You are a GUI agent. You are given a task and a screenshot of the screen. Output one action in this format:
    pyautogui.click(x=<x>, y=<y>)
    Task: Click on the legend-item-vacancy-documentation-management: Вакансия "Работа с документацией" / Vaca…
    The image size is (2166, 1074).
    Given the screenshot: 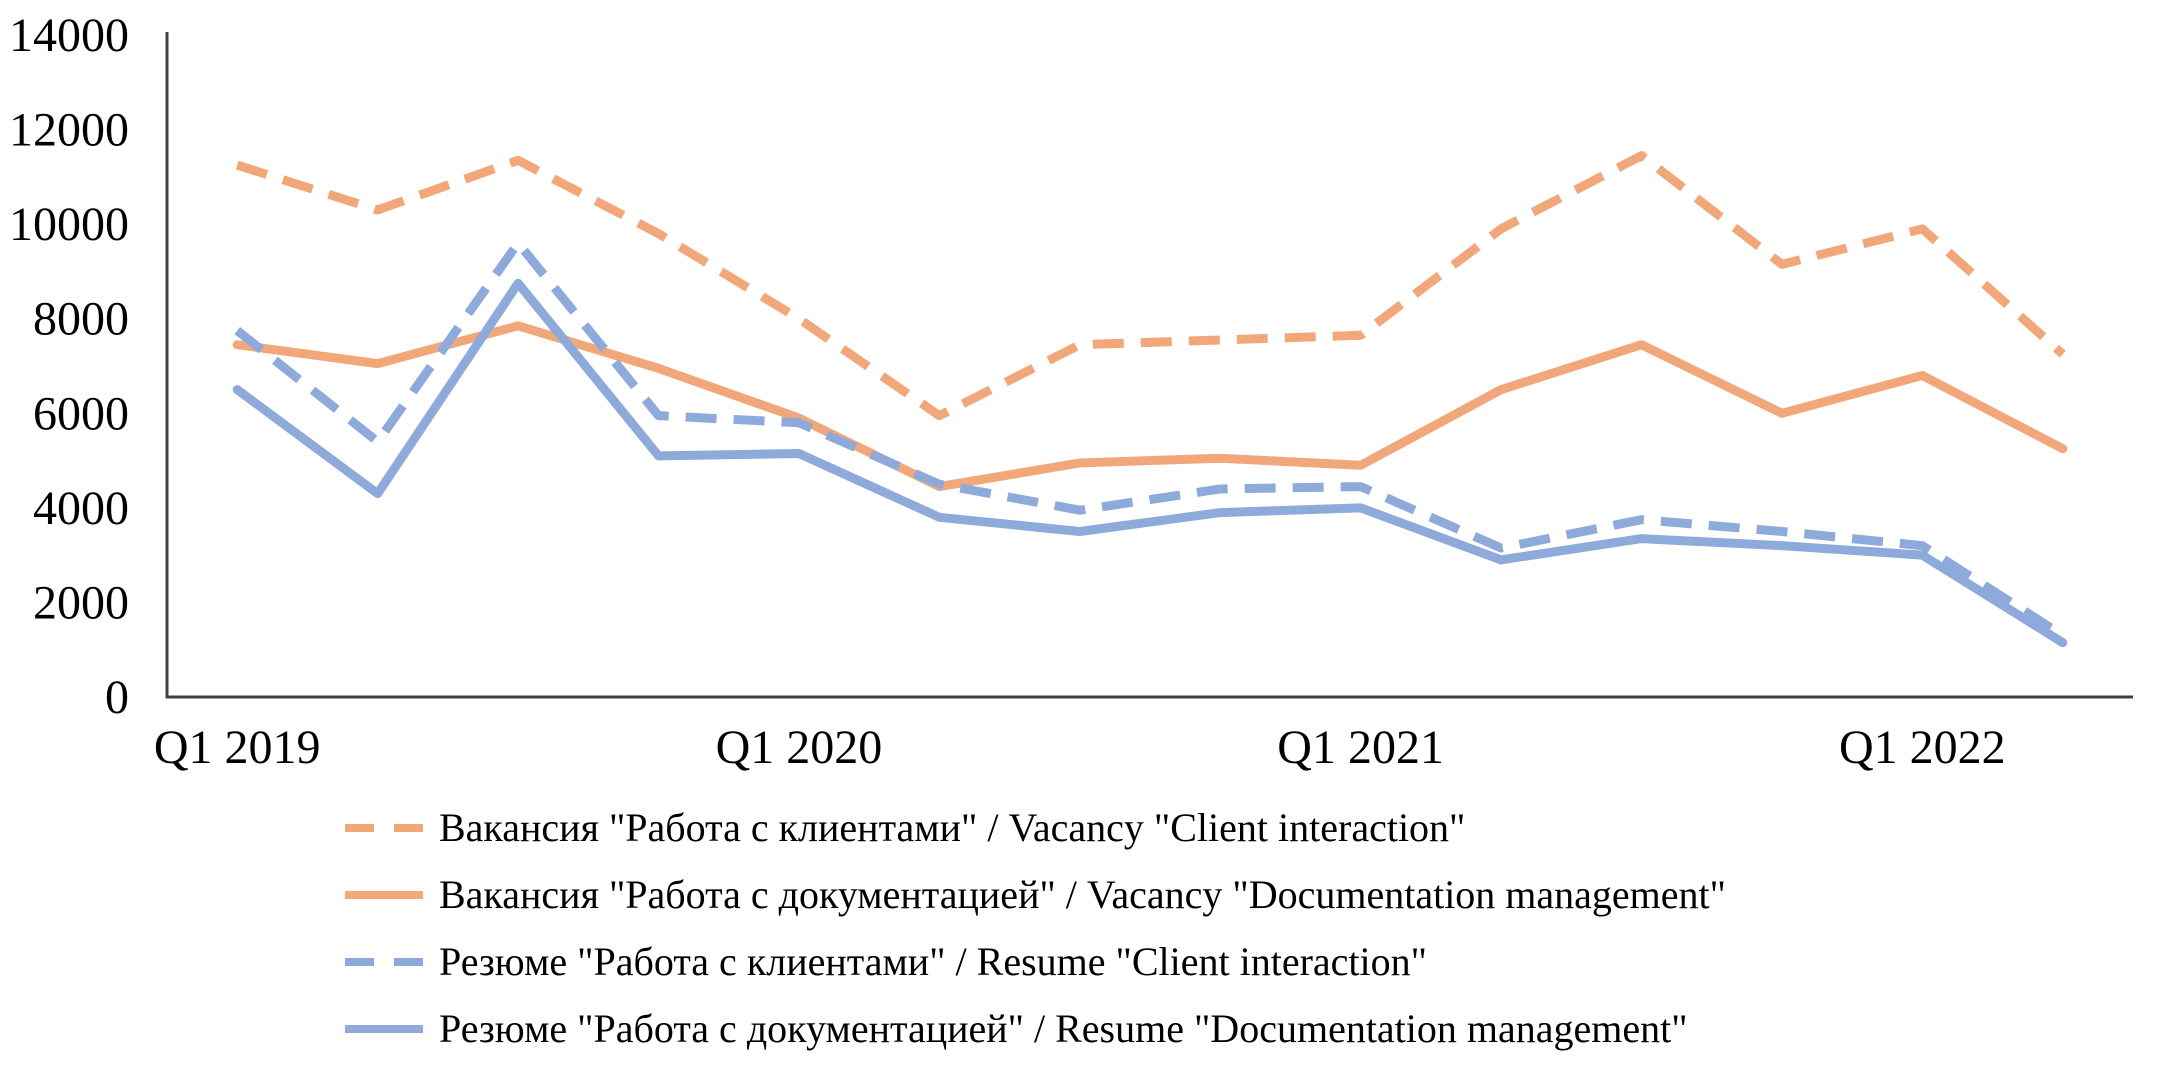 What is the action you would take?
    pyautogui.click(x=1035, y=894)
    